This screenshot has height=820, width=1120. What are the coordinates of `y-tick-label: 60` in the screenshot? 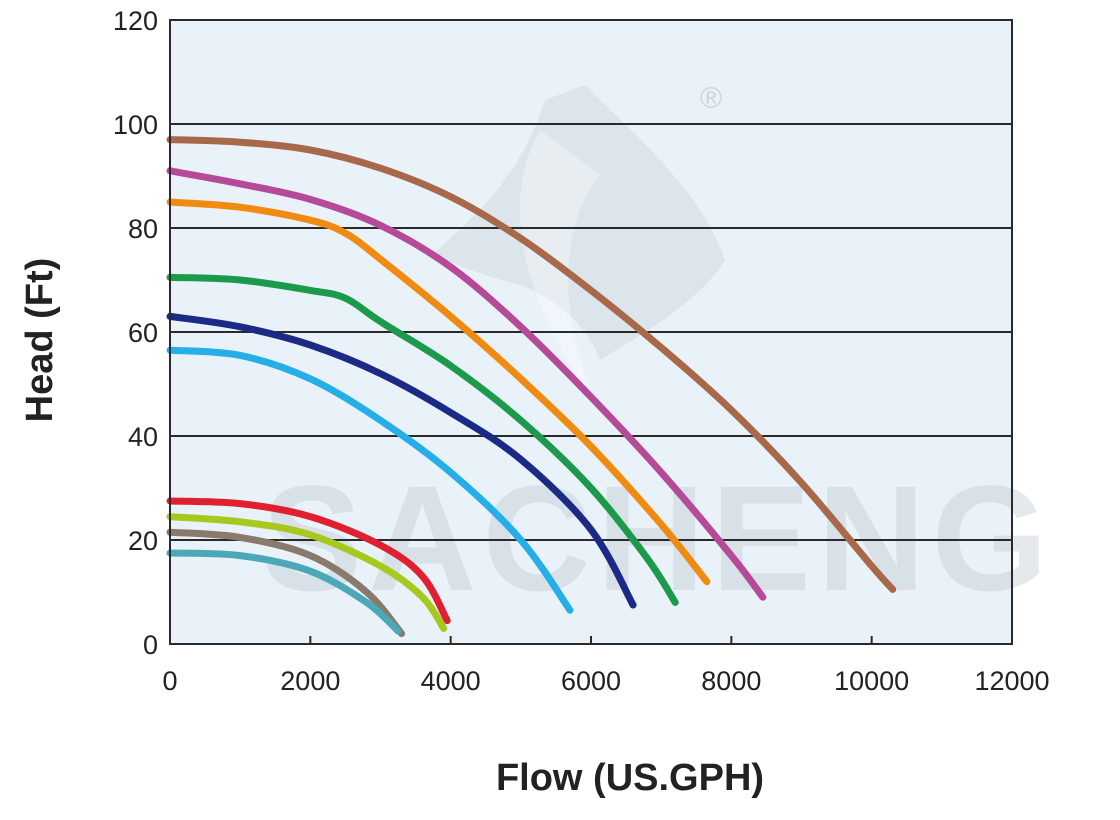 It's located at (143, 333).